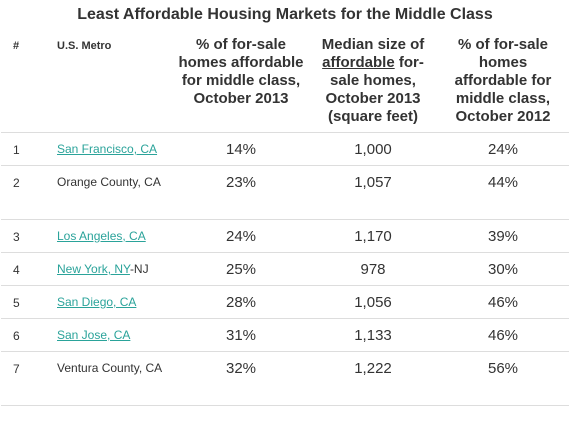  I want to click on row-metro: Orange County, CA, so click(109, 192).